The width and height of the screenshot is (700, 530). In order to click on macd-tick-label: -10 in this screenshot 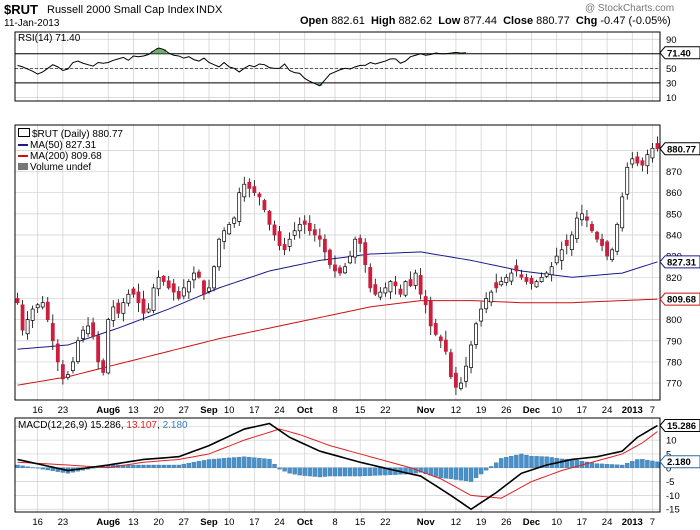, I will do `click(673, 496)`.